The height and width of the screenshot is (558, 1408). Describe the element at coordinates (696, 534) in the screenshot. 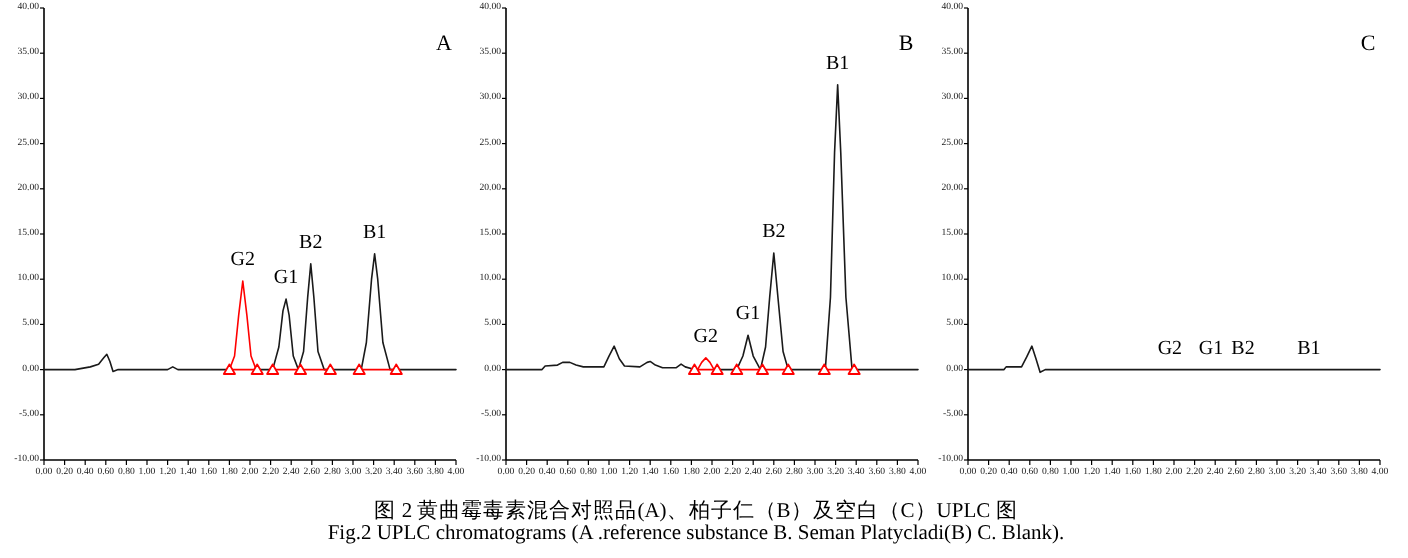

I see `caption: Fig.2 UPLC chromatograms (A .reference substance B. Seman Platycladi(B) C. Blank).` at that location.